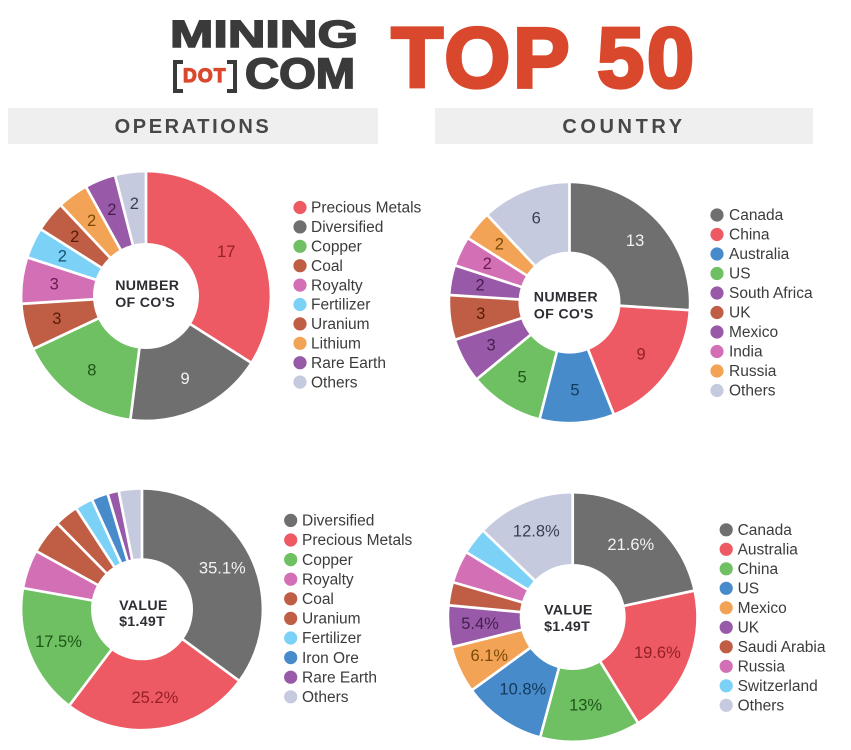 The width and height of the screenshot is (851, 750). I want to click on svg-text: Iron Ore, so click(330, 658).